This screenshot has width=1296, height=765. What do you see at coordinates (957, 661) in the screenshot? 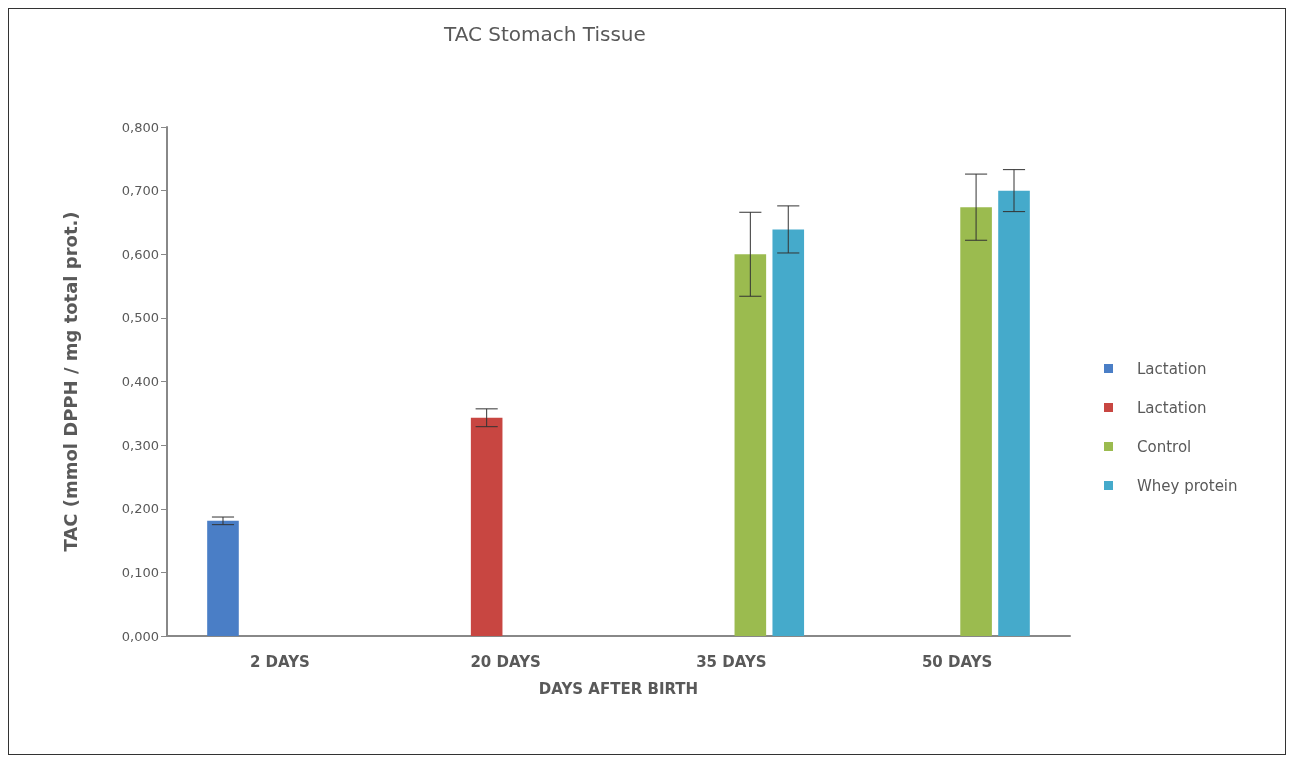
I see `x-tick-label: 50 DAYS` at bounding box center [957, 661].